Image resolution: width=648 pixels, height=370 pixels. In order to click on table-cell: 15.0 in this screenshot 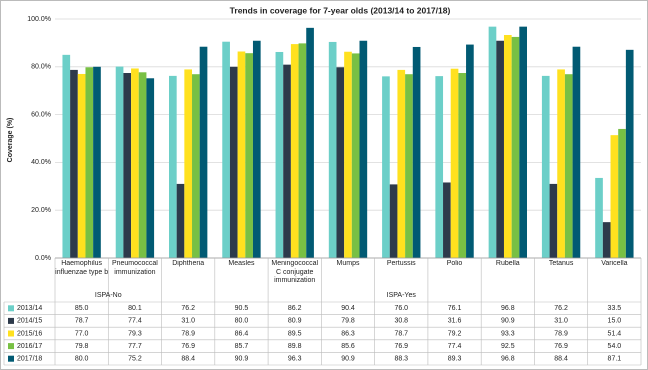, I will do `click(615, 321)`.